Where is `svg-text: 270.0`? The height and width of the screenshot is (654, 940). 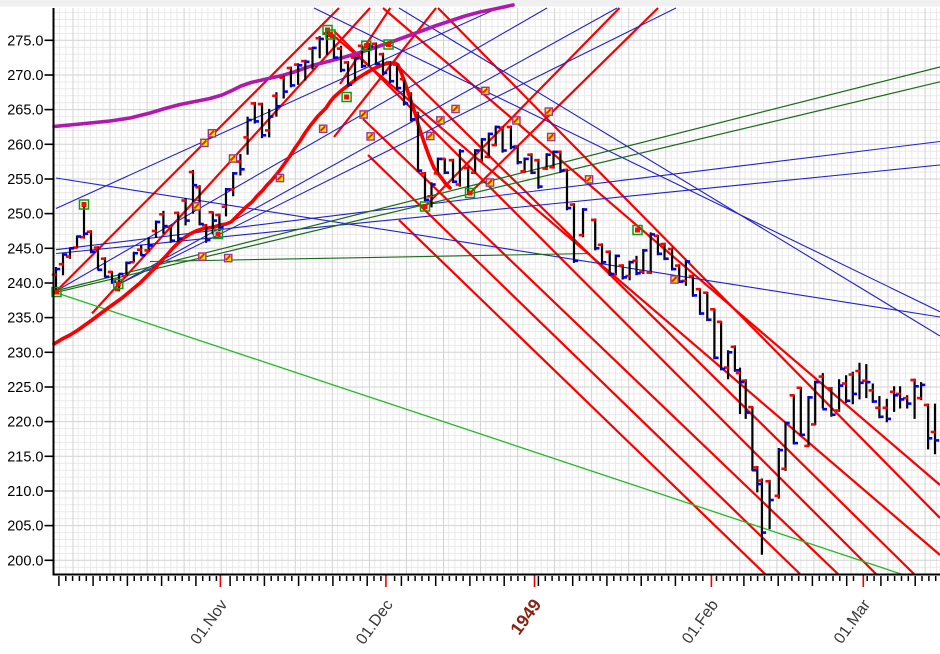
svg-text: 270.0 is located at coordinates (25, 76).